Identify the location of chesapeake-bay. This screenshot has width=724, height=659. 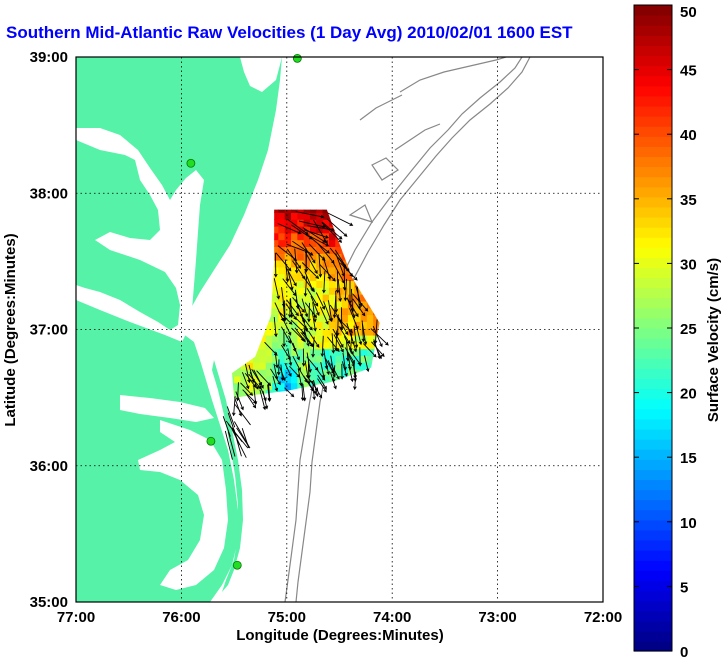
(140, 235).